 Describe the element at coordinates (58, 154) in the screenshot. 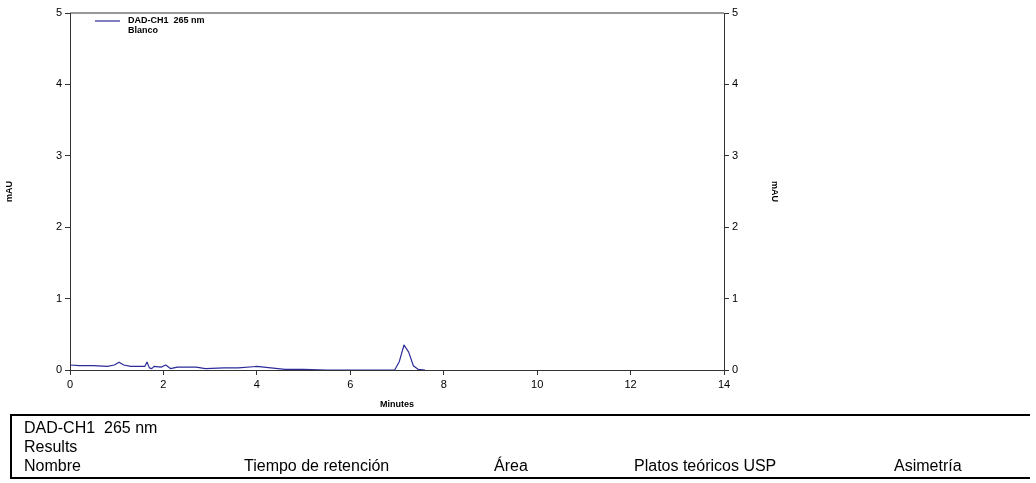

I see `y-tick-label: 3` at that location.